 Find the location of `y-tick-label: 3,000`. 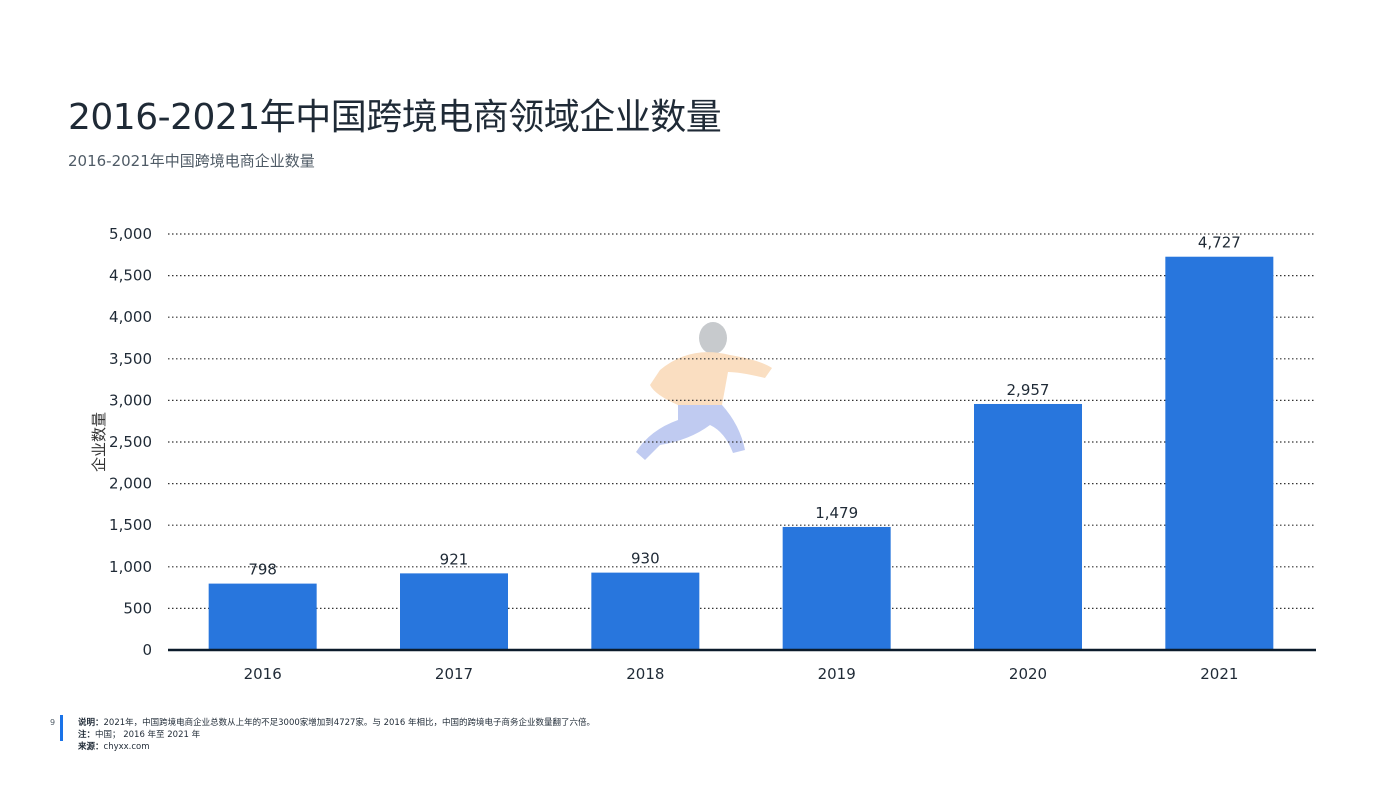

y-tick-label: 3,000 is located at coordinates (130, 400).